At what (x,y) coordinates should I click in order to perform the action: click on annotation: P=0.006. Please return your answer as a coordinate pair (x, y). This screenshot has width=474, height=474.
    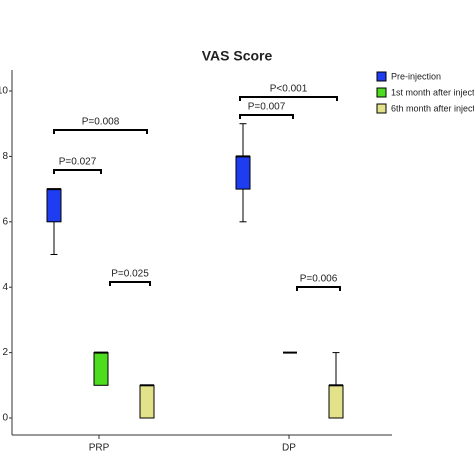
    Looking at the image, I should click on (319, 279).